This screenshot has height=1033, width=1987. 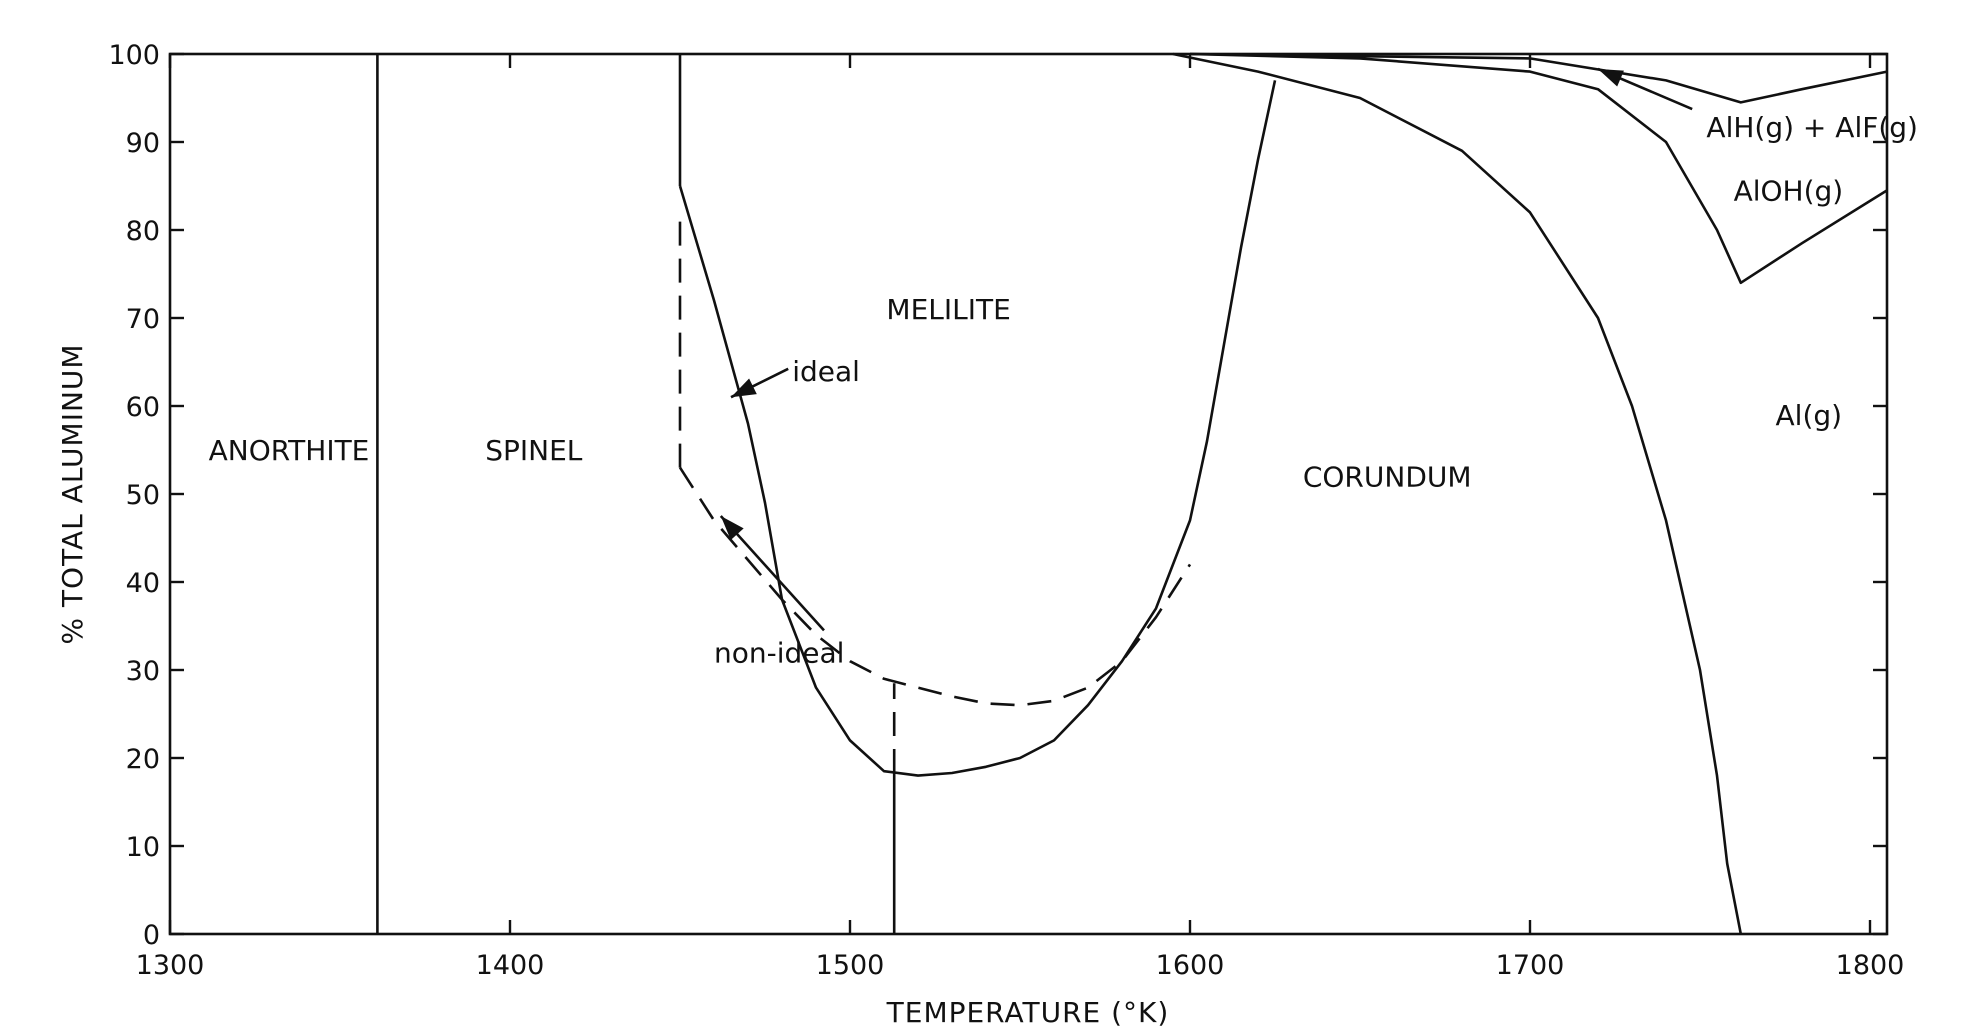 What do you see at coordinates (1809, 415) in the screenshot?
I see `region-label: Al(g)` at bounding box center [1809, 415].